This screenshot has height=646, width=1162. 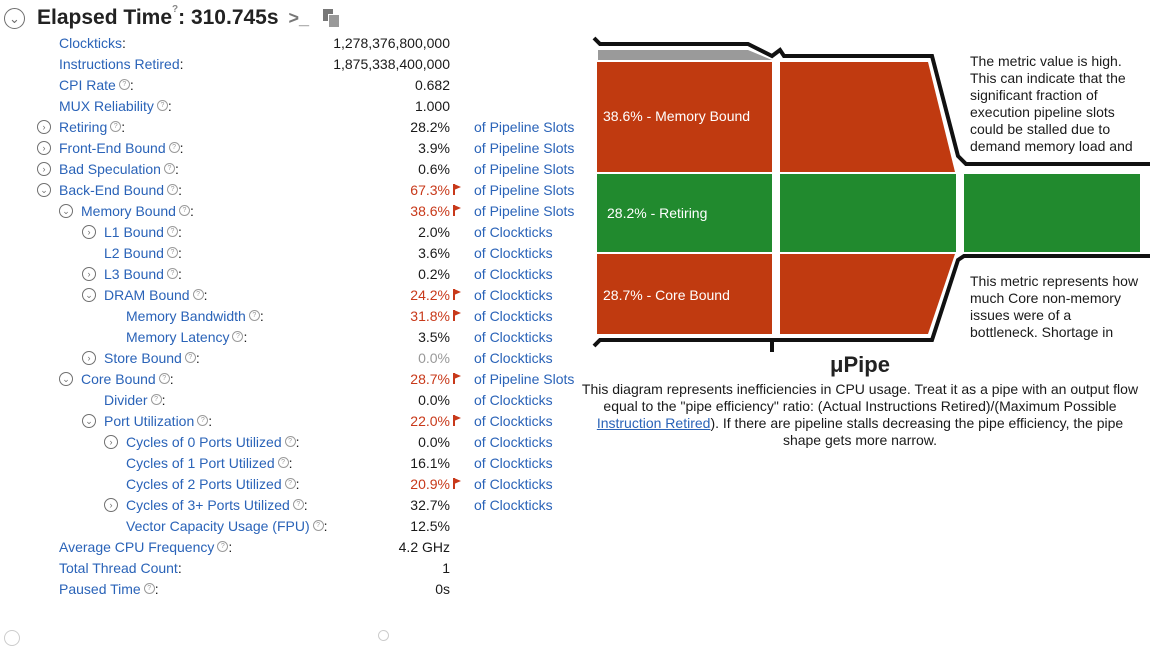 What do you see at coordinates (204, 484) in the screenshot?
I see `metric-name-link: Cycles of 2 Ports Utilized` at bounding box center [204, 484].